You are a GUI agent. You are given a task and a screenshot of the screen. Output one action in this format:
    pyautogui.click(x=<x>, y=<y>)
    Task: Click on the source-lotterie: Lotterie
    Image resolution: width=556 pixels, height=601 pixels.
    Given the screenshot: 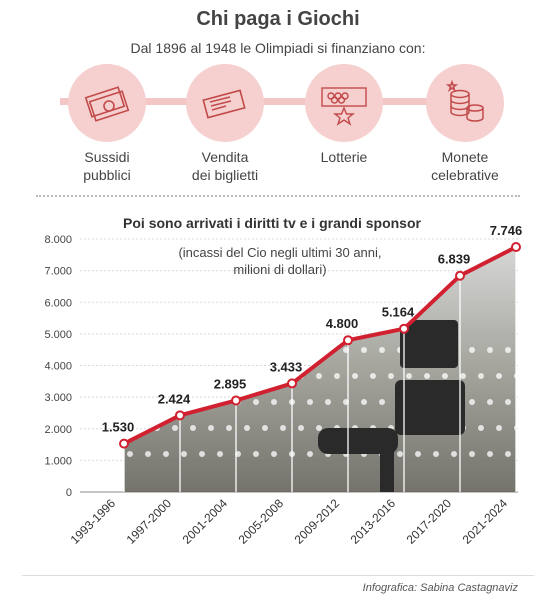 What is the action you would take?
    pyautogui.click(x=344, y=115)
    